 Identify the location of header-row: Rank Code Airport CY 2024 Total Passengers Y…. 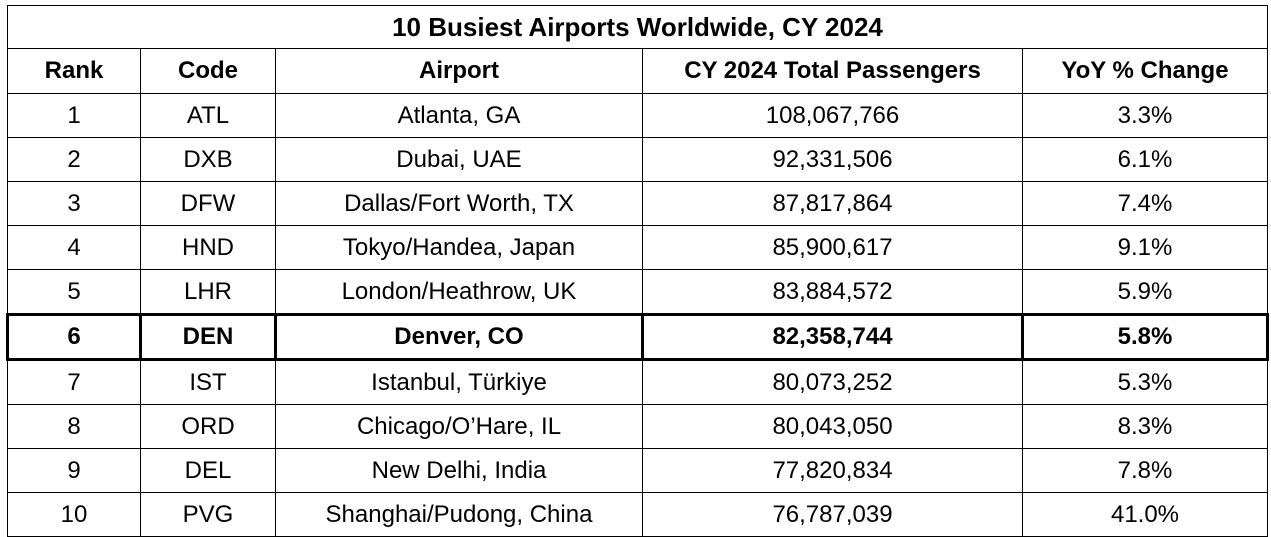
(637, 71).